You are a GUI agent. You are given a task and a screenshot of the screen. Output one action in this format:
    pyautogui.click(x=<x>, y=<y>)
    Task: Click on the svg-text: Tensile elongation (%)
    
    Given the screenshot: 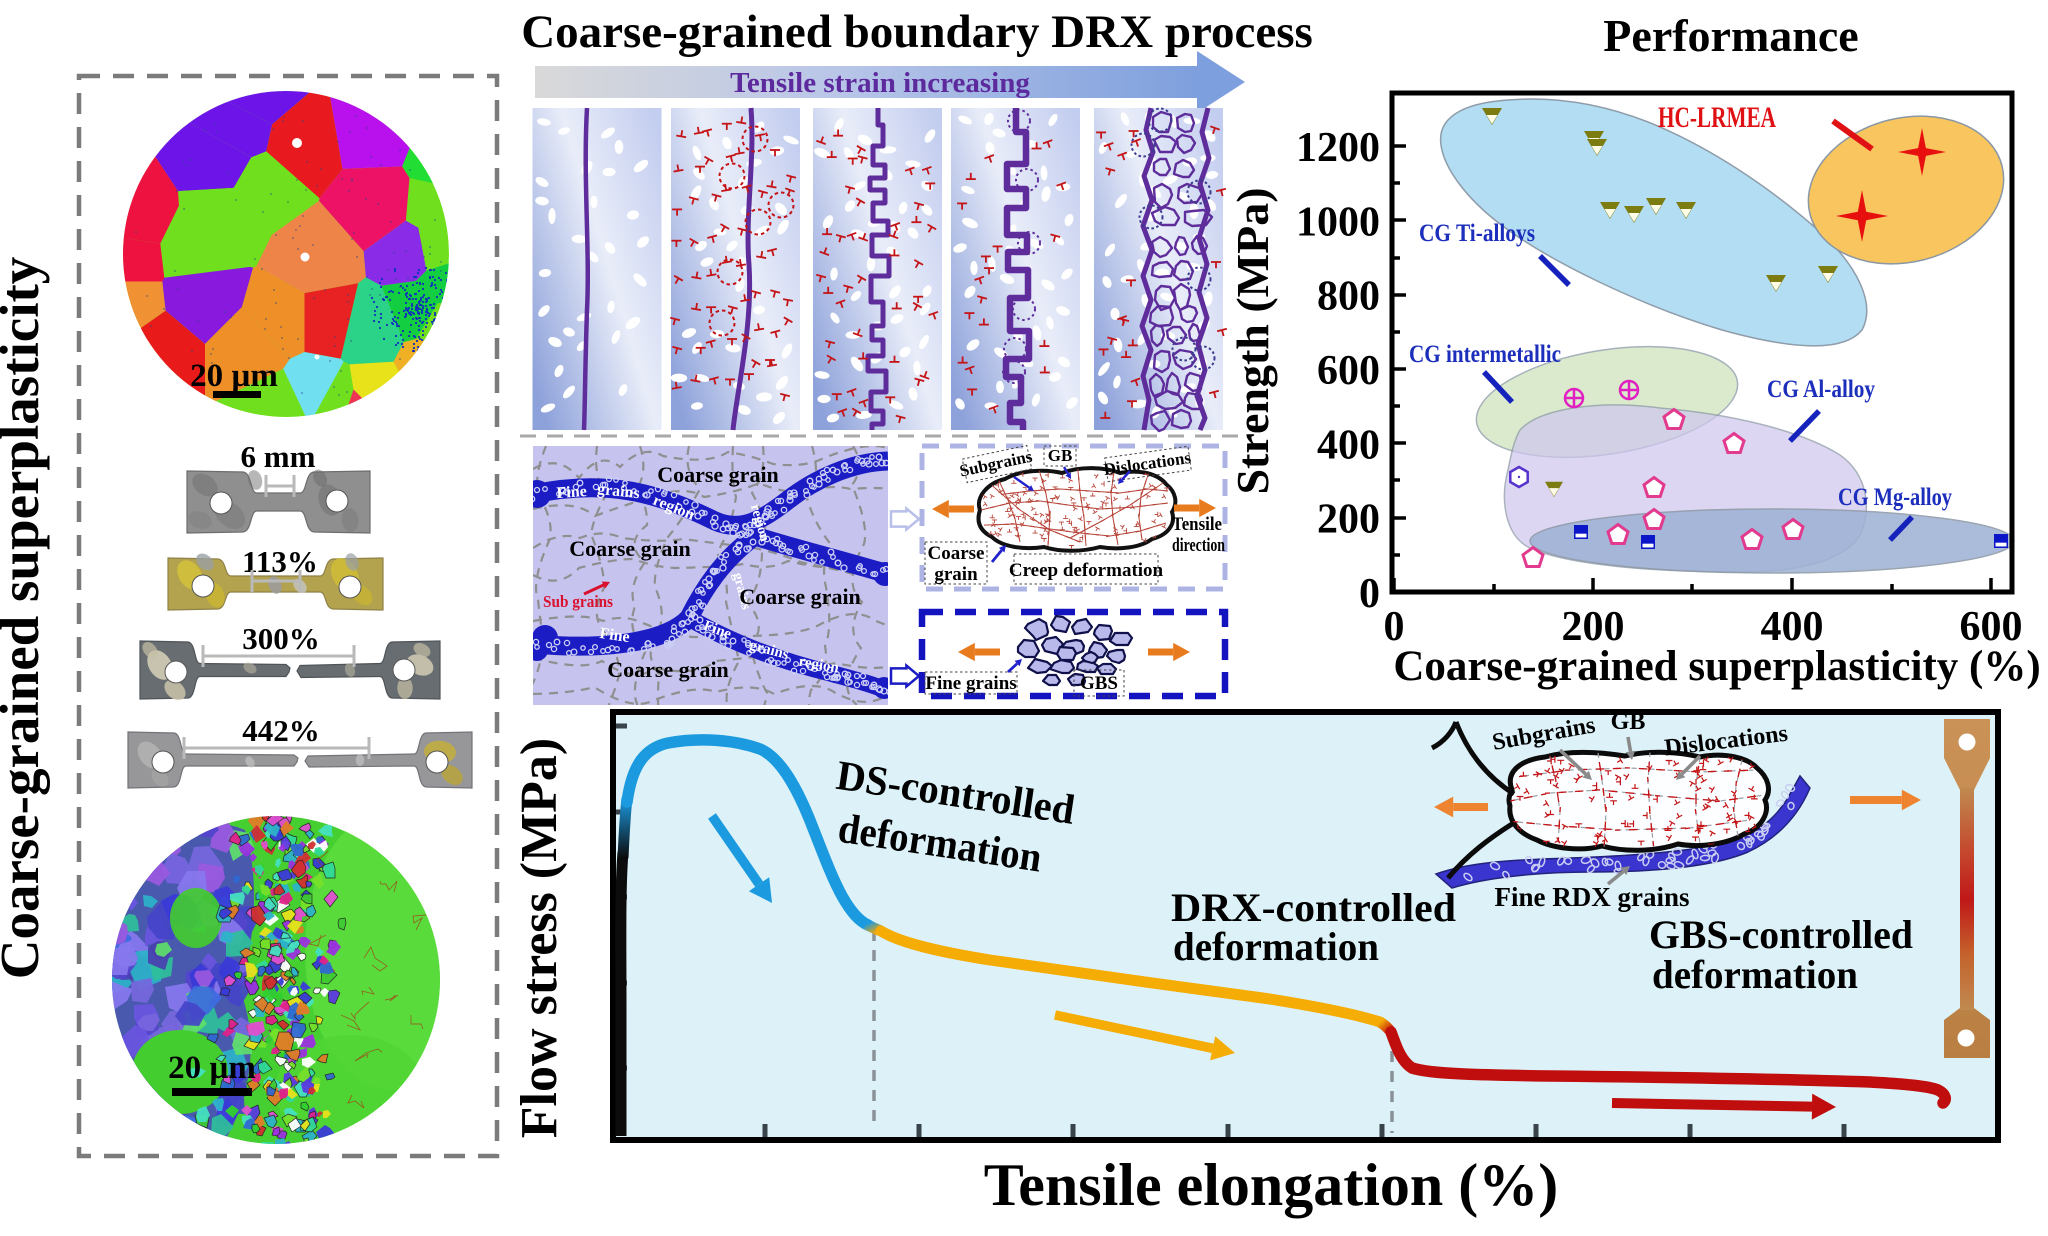 What is the action you would take?
    pyautogui.click(x=1271, y=1185)
    